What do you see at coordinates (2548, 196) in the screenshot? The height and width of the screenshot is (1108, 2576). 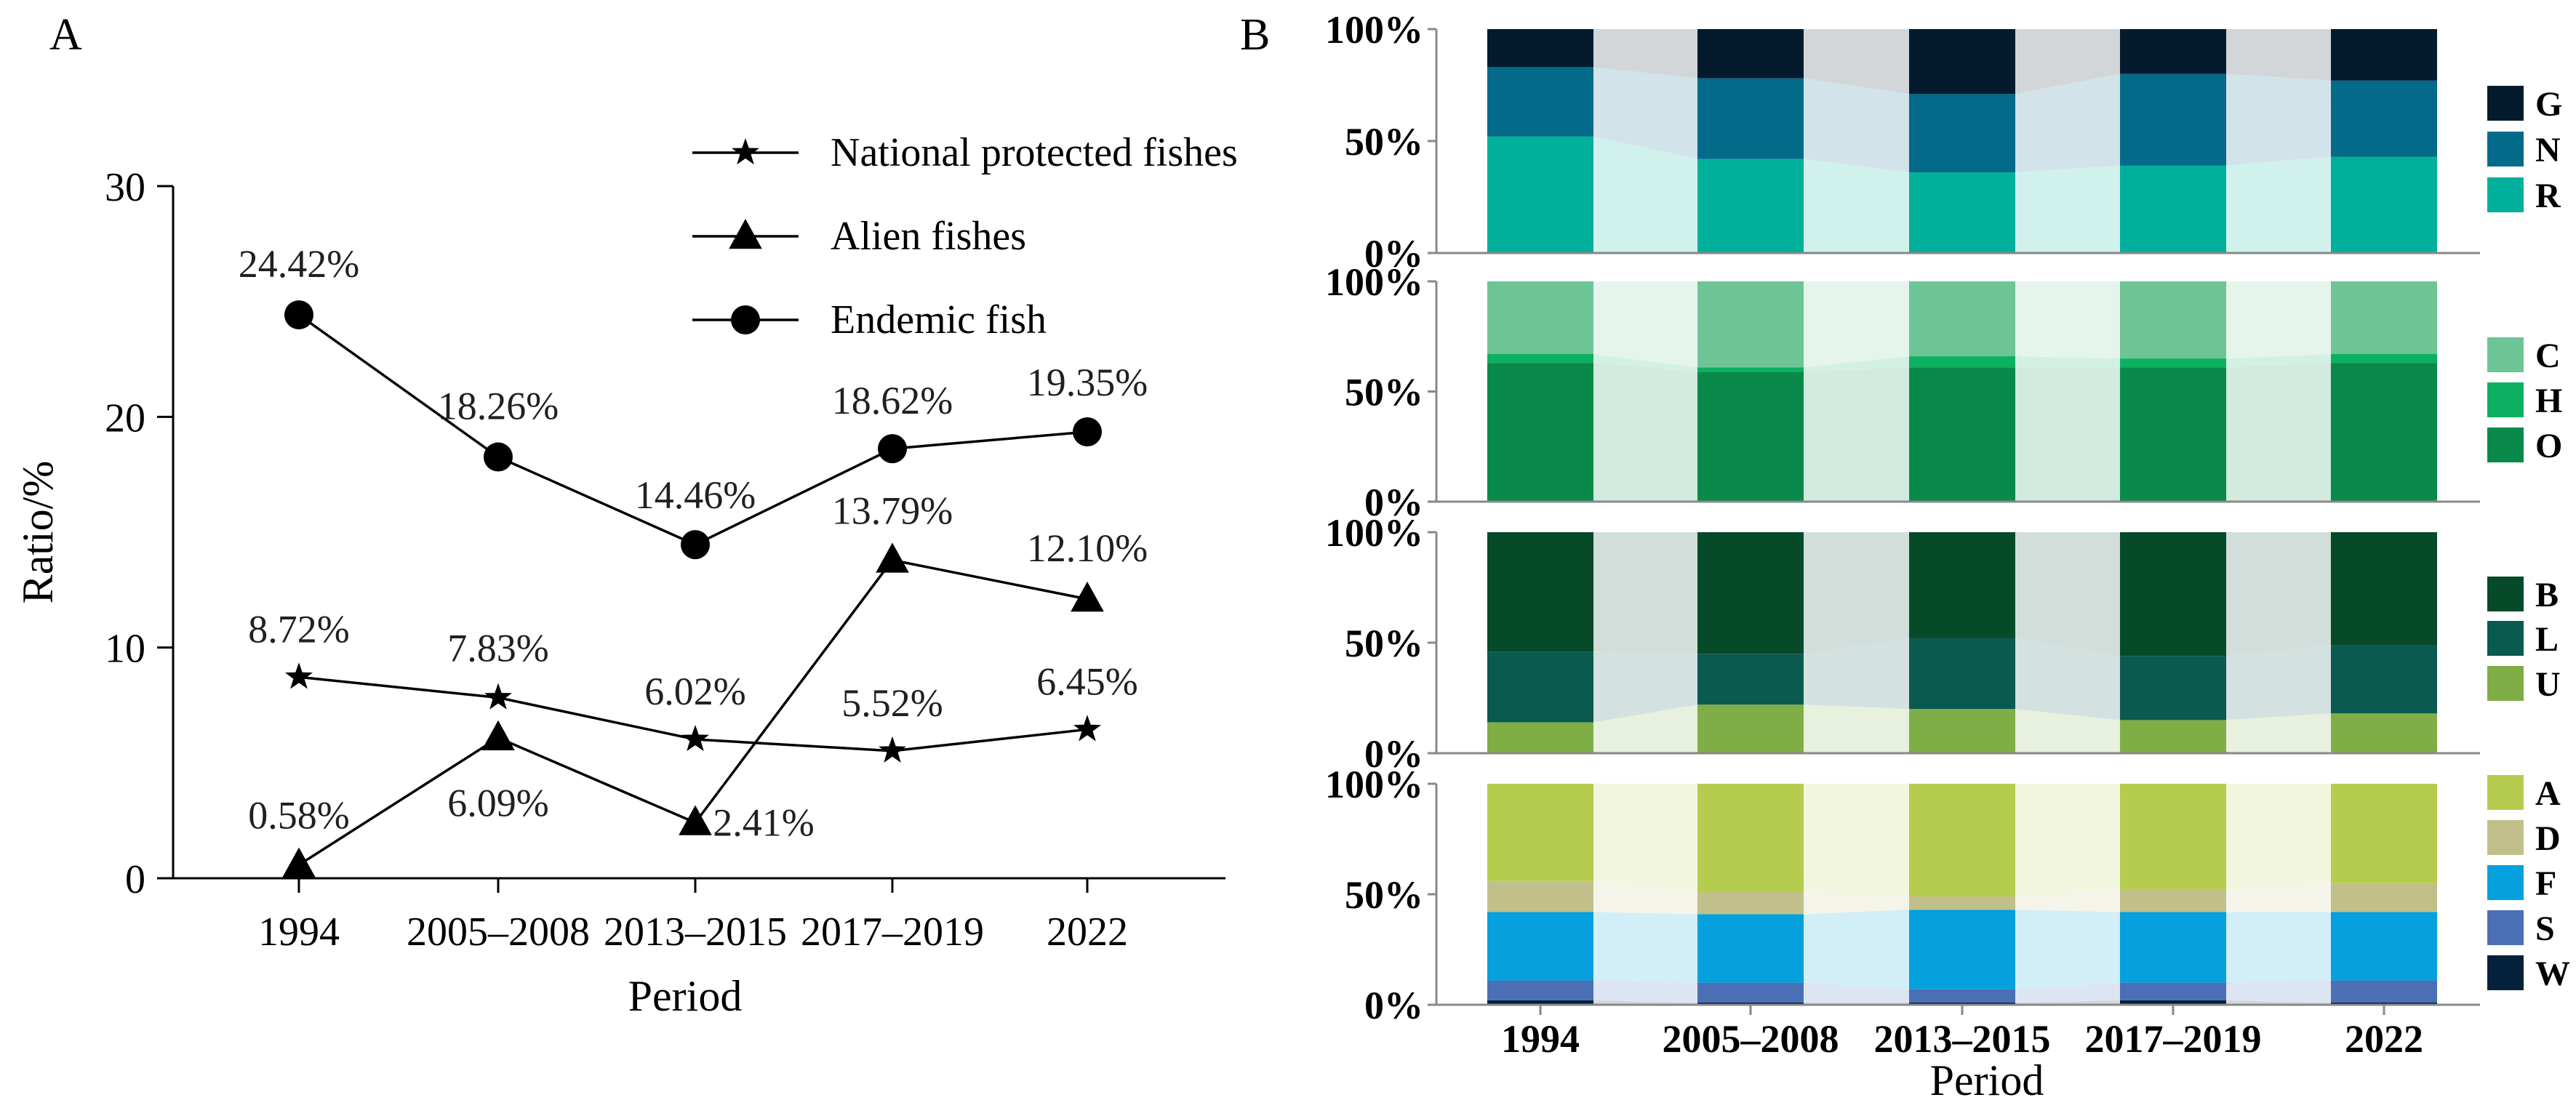 I see `legend-label: R` at bounding box center [2548, 196].